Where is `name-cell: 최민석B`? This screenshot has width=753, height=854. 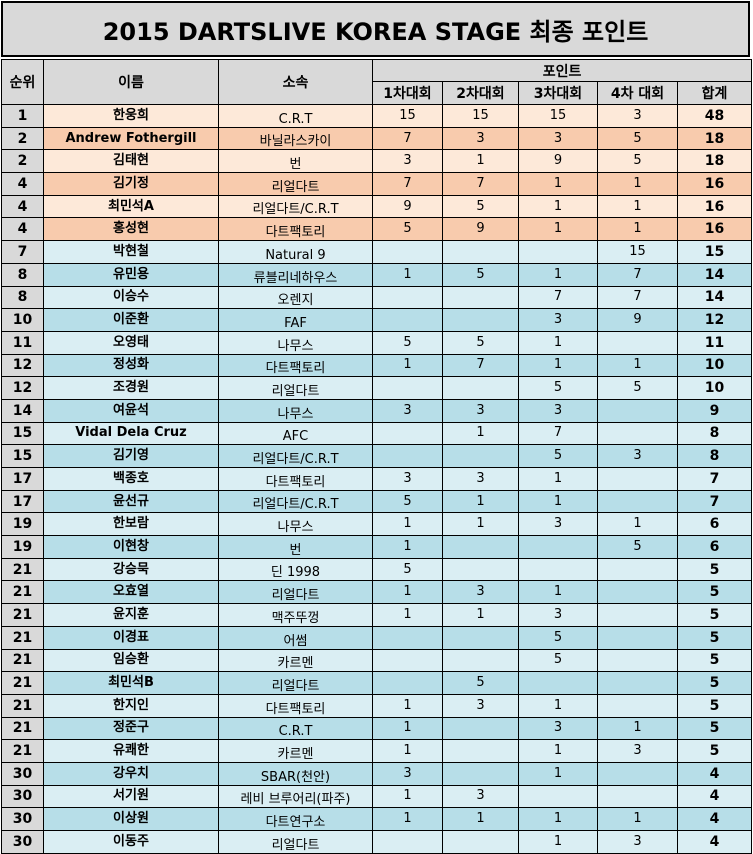
name-cell: 최민석B is located at coordinates (131, 683).